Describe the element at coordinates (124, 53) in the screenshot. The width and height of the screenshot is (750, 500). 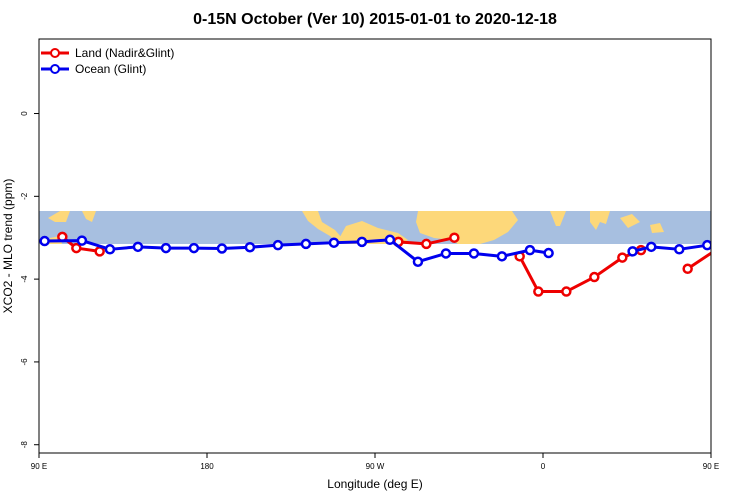
I see `legend-label-land: Land (Nadir&Glint)` at that location.